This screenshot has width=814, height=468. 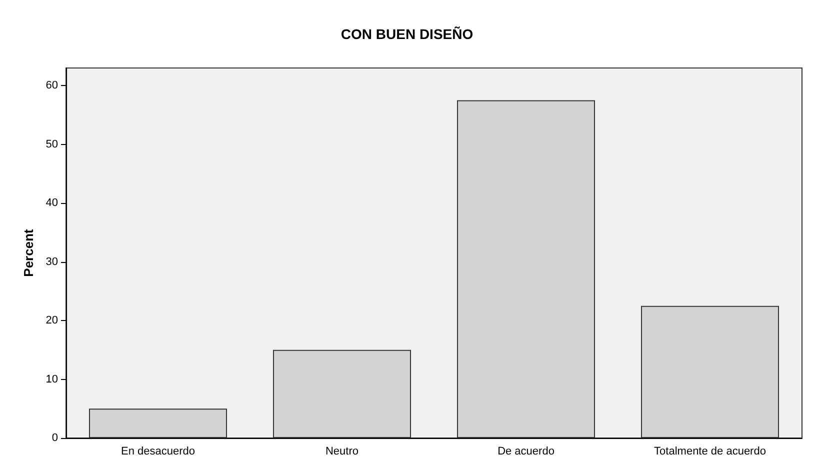 What do you see at coordinates (526, 452) in the screenshot?
I see `x-tick-label: De acuerdo` at bounding box center [526, 452].